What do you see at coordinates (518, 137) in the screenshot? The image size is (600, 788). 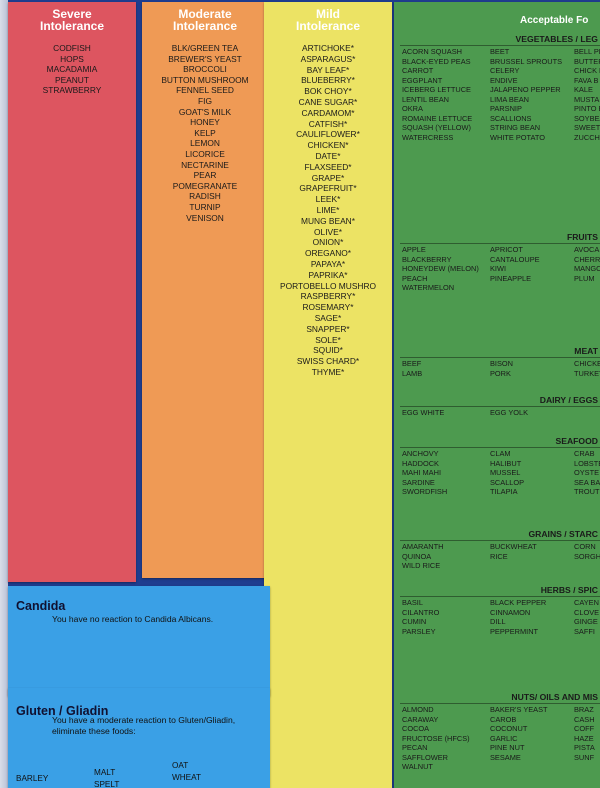 I see `food-item: WHITE POTATO` at bounding box center [518, 137].